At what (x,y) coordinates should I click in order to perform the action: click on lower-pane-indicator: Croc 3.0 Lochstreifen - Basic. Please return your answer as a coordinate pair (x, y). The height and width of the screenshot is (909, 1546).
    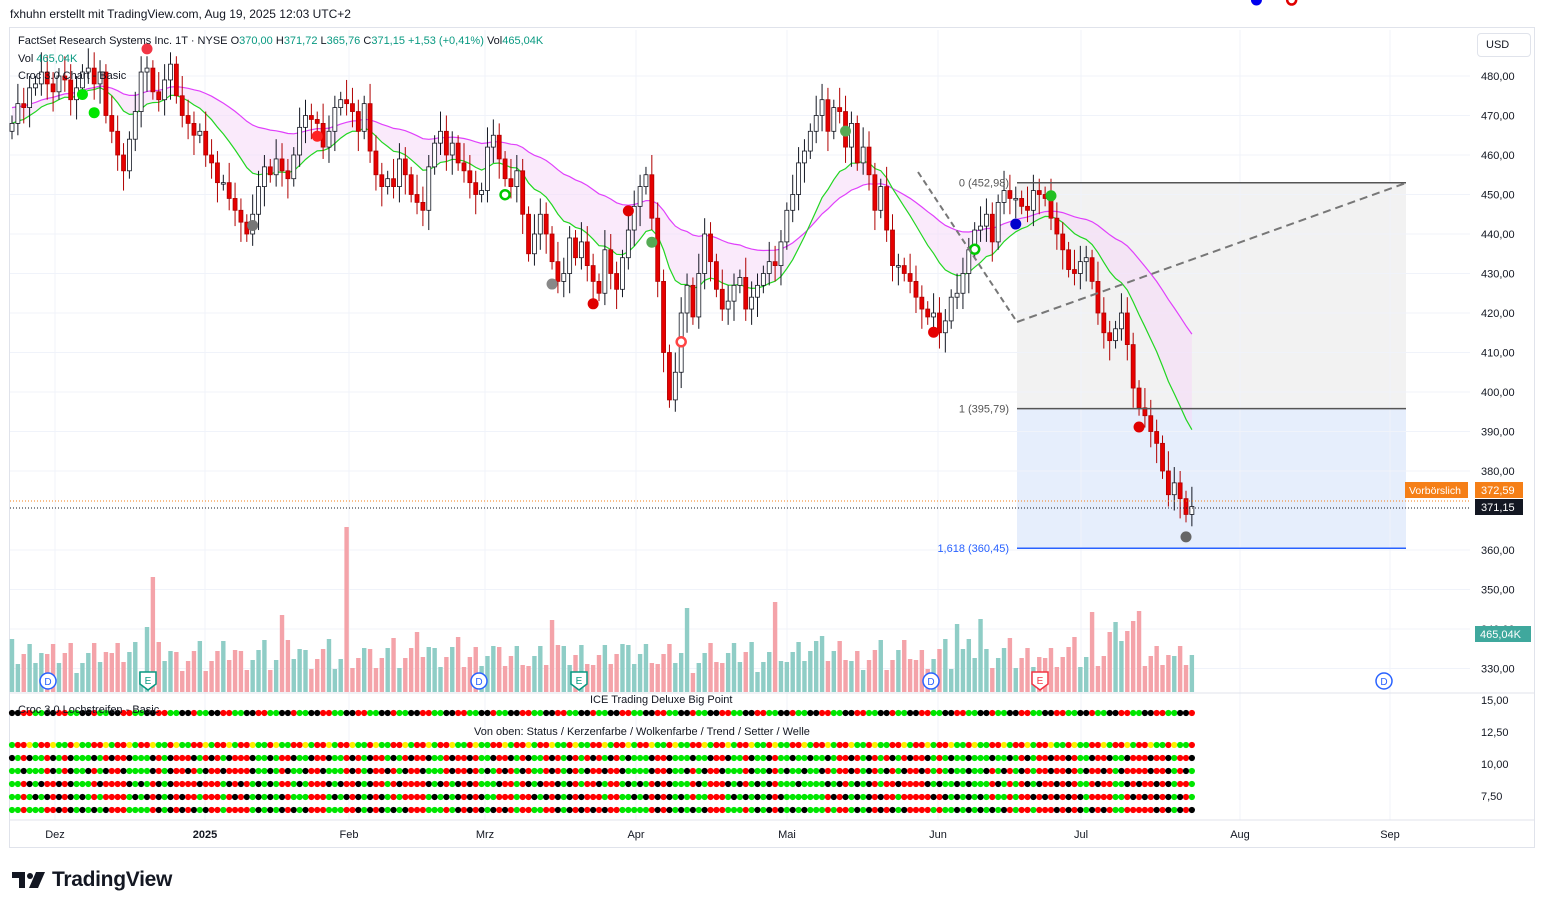
    Looking at the image, I should click on (89, 710).